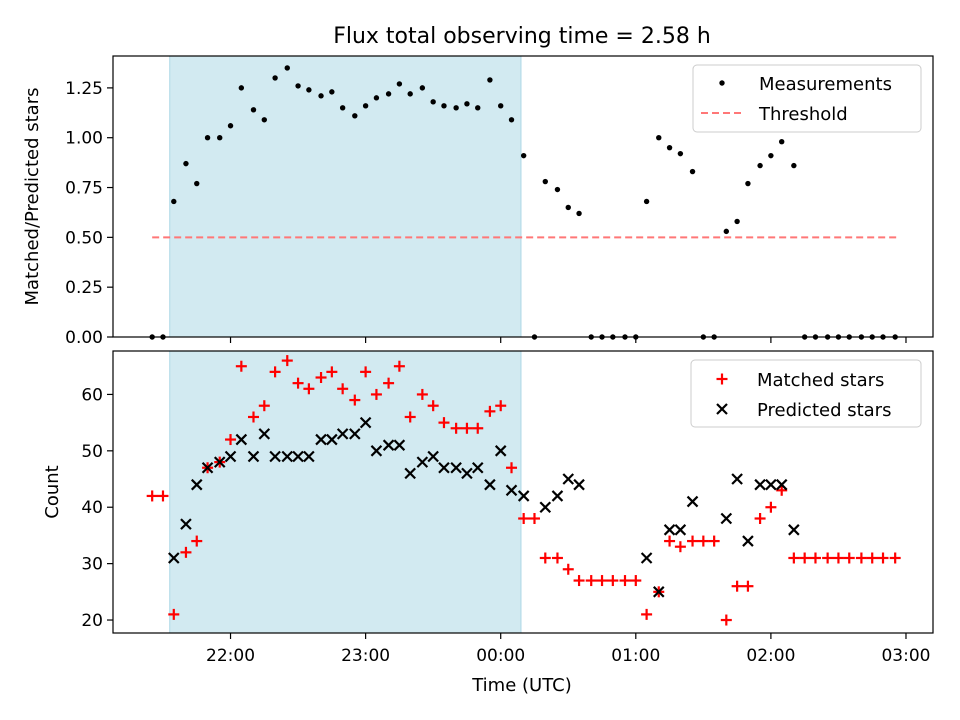 The height and width of the screenshot is (720, 960). What do you see at coordinates (722, 379) in the screenshot?
I see `legend-matched-plus` at bounding box center [722, 379].